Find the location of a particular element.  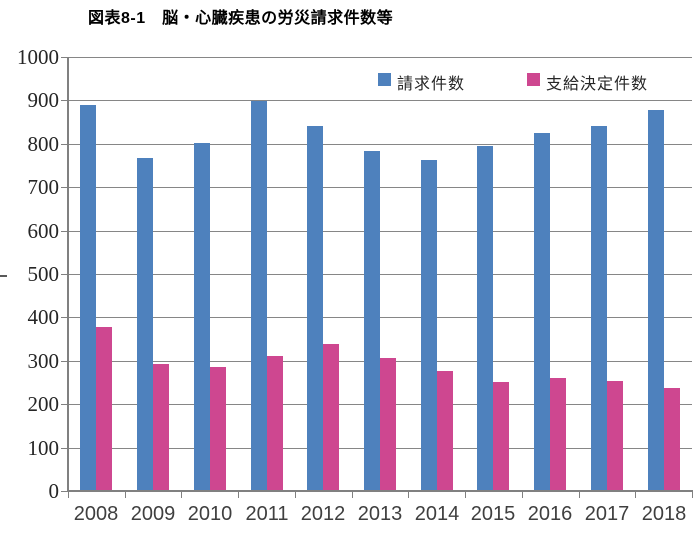

bar-decisions-2018 is located at coordinates (672, 439).